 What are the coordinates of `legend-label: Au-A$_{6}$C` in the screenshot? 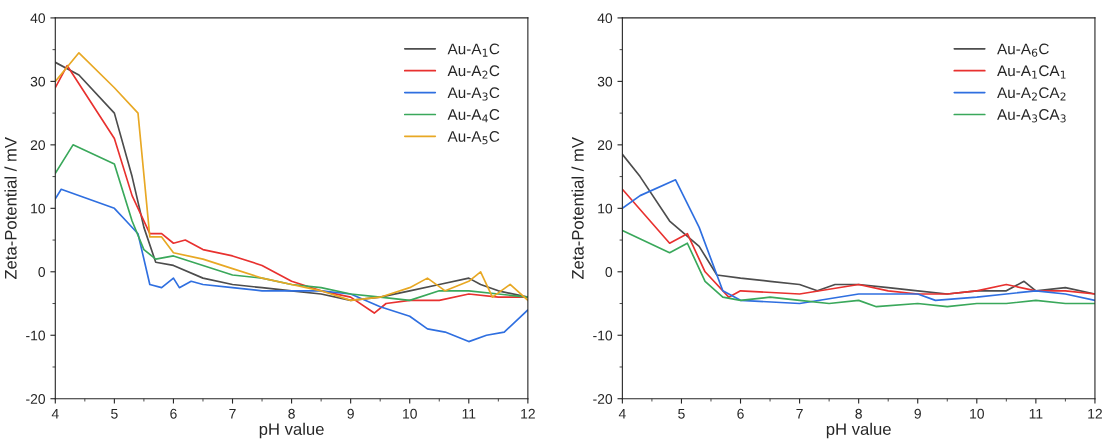 It's located at (1023, 50).